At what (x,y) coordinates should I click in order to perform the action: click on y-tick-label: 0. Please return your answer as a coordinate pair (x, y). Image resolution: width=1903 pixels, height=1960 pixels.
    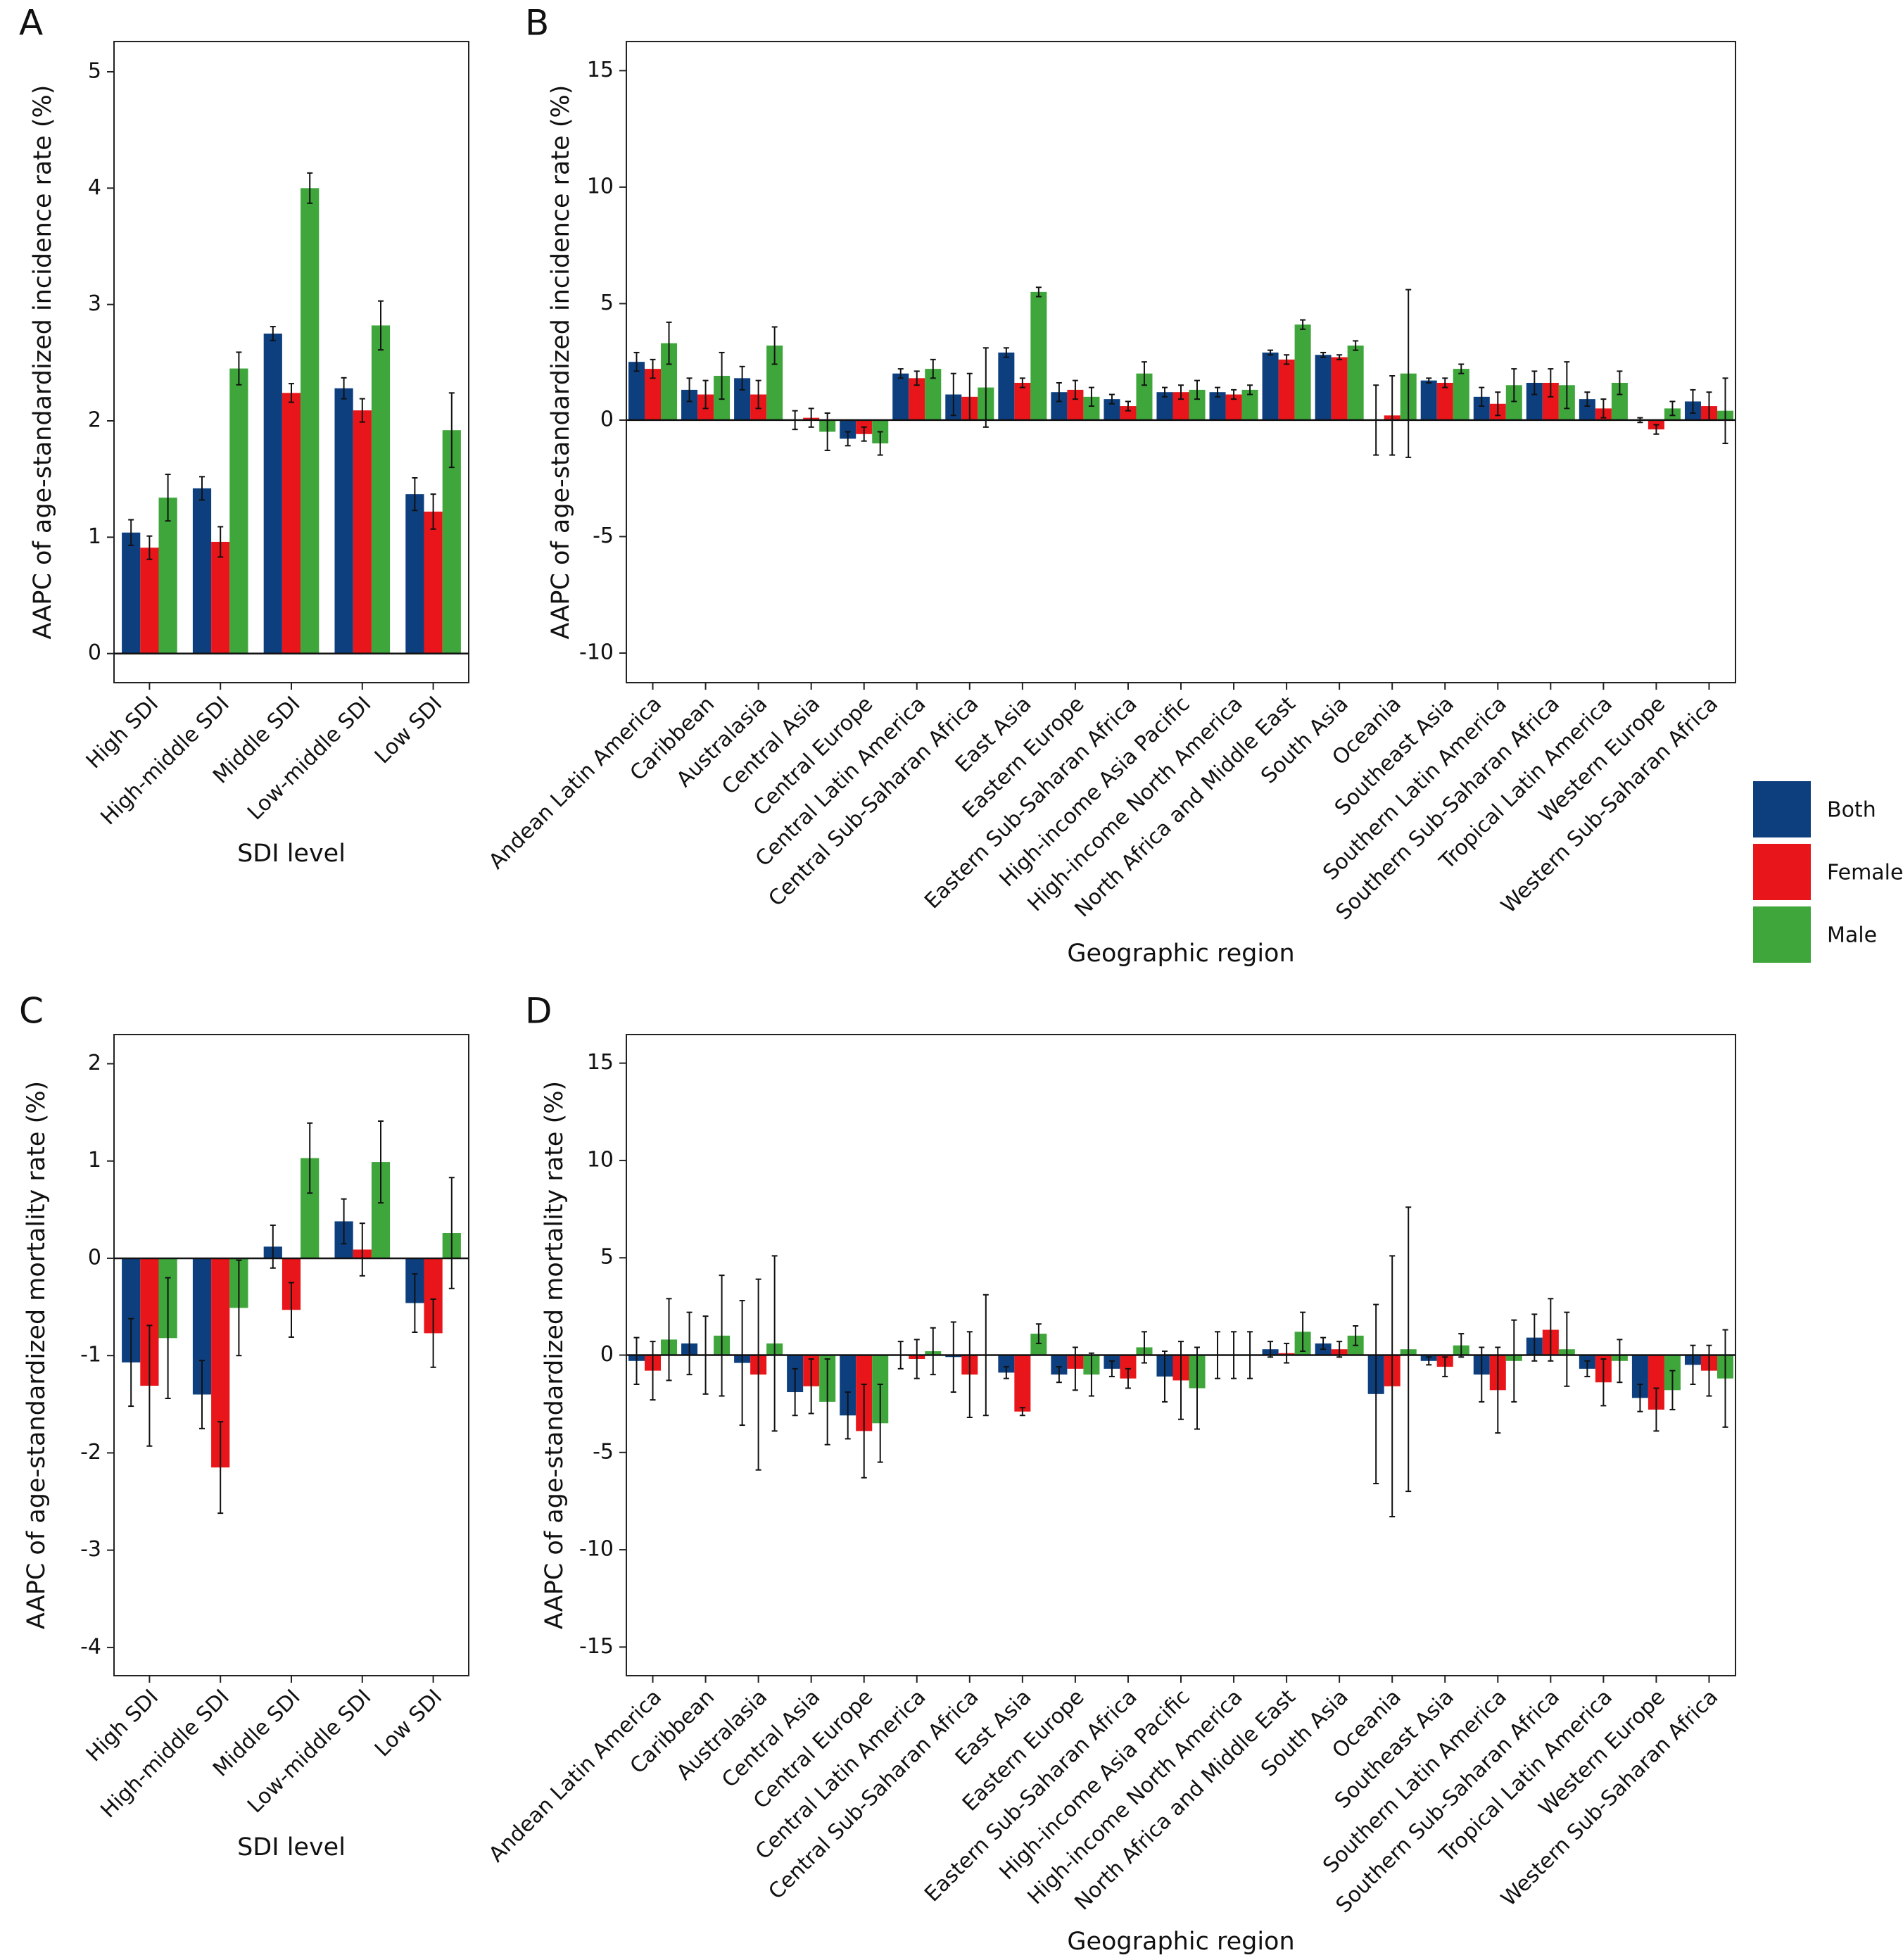
    Looking at the image, I should click on (607, 419).